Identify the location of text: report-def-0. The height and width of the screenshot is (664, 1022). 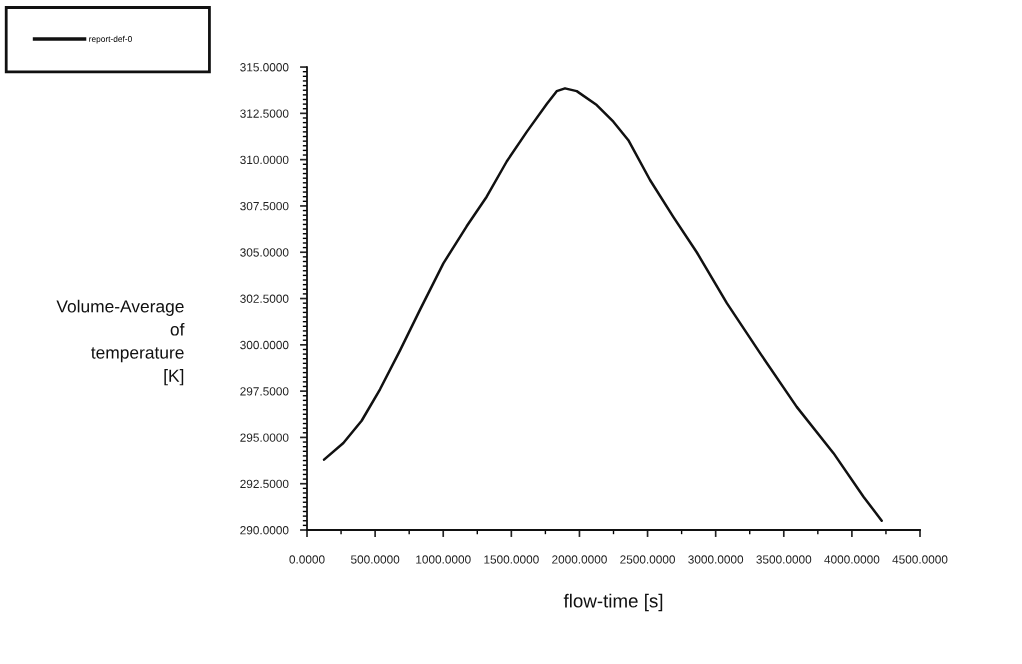
(110, 39).